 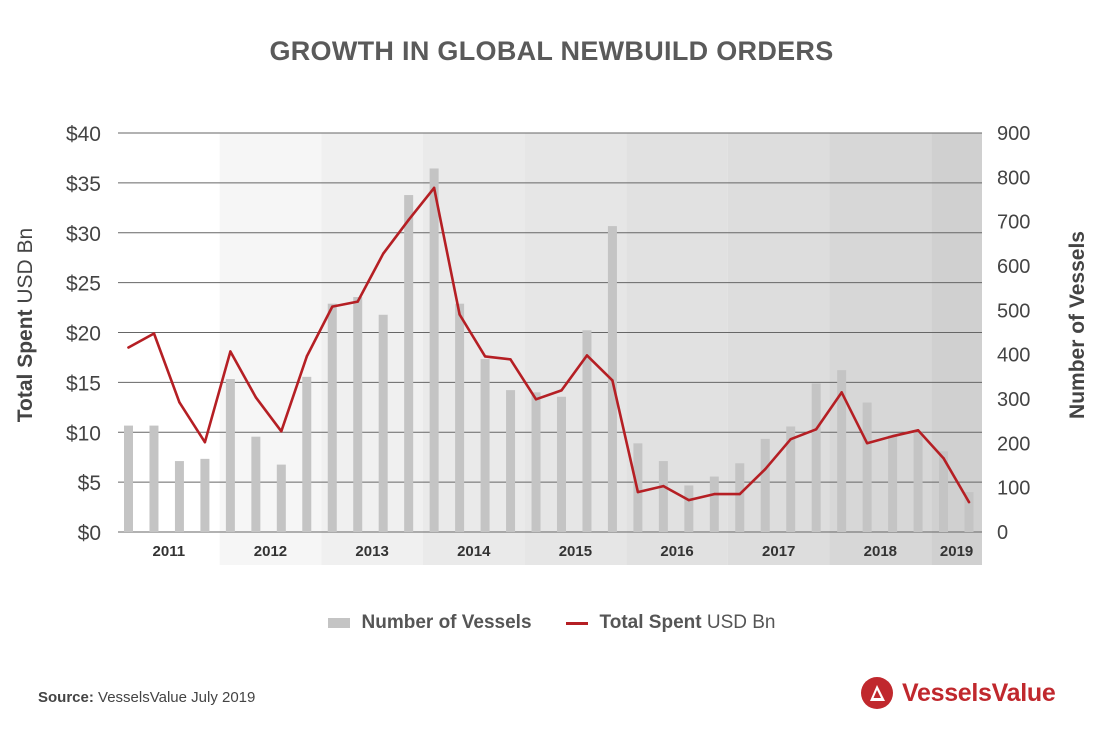 What do you see at coordinates (83, 134) in the screenshot?
I see `y-left-tick-label: $40` at bounding box center [83, 134].